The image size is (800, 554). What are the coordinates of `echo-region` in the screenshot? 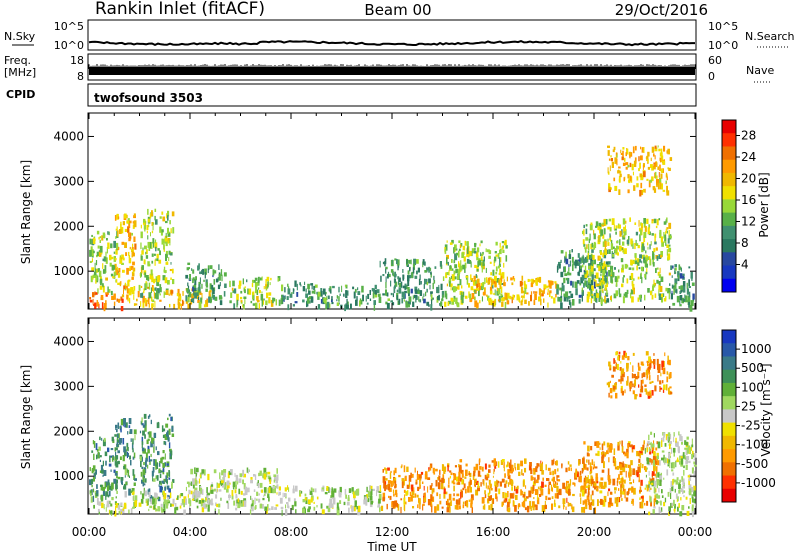 It's located at (106, 506).